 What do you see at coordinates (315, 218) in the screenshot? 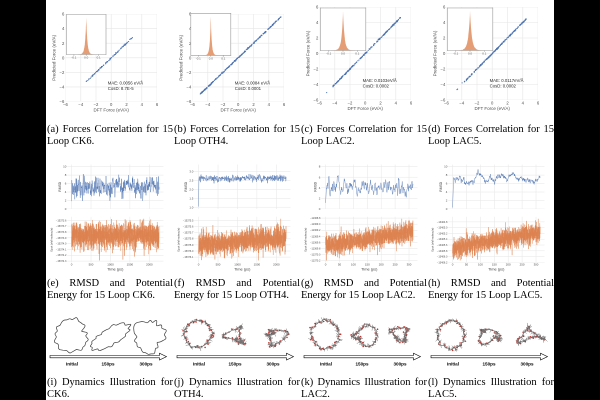
I see `svg-text: −11368.8` at bounding box center [315, 218].